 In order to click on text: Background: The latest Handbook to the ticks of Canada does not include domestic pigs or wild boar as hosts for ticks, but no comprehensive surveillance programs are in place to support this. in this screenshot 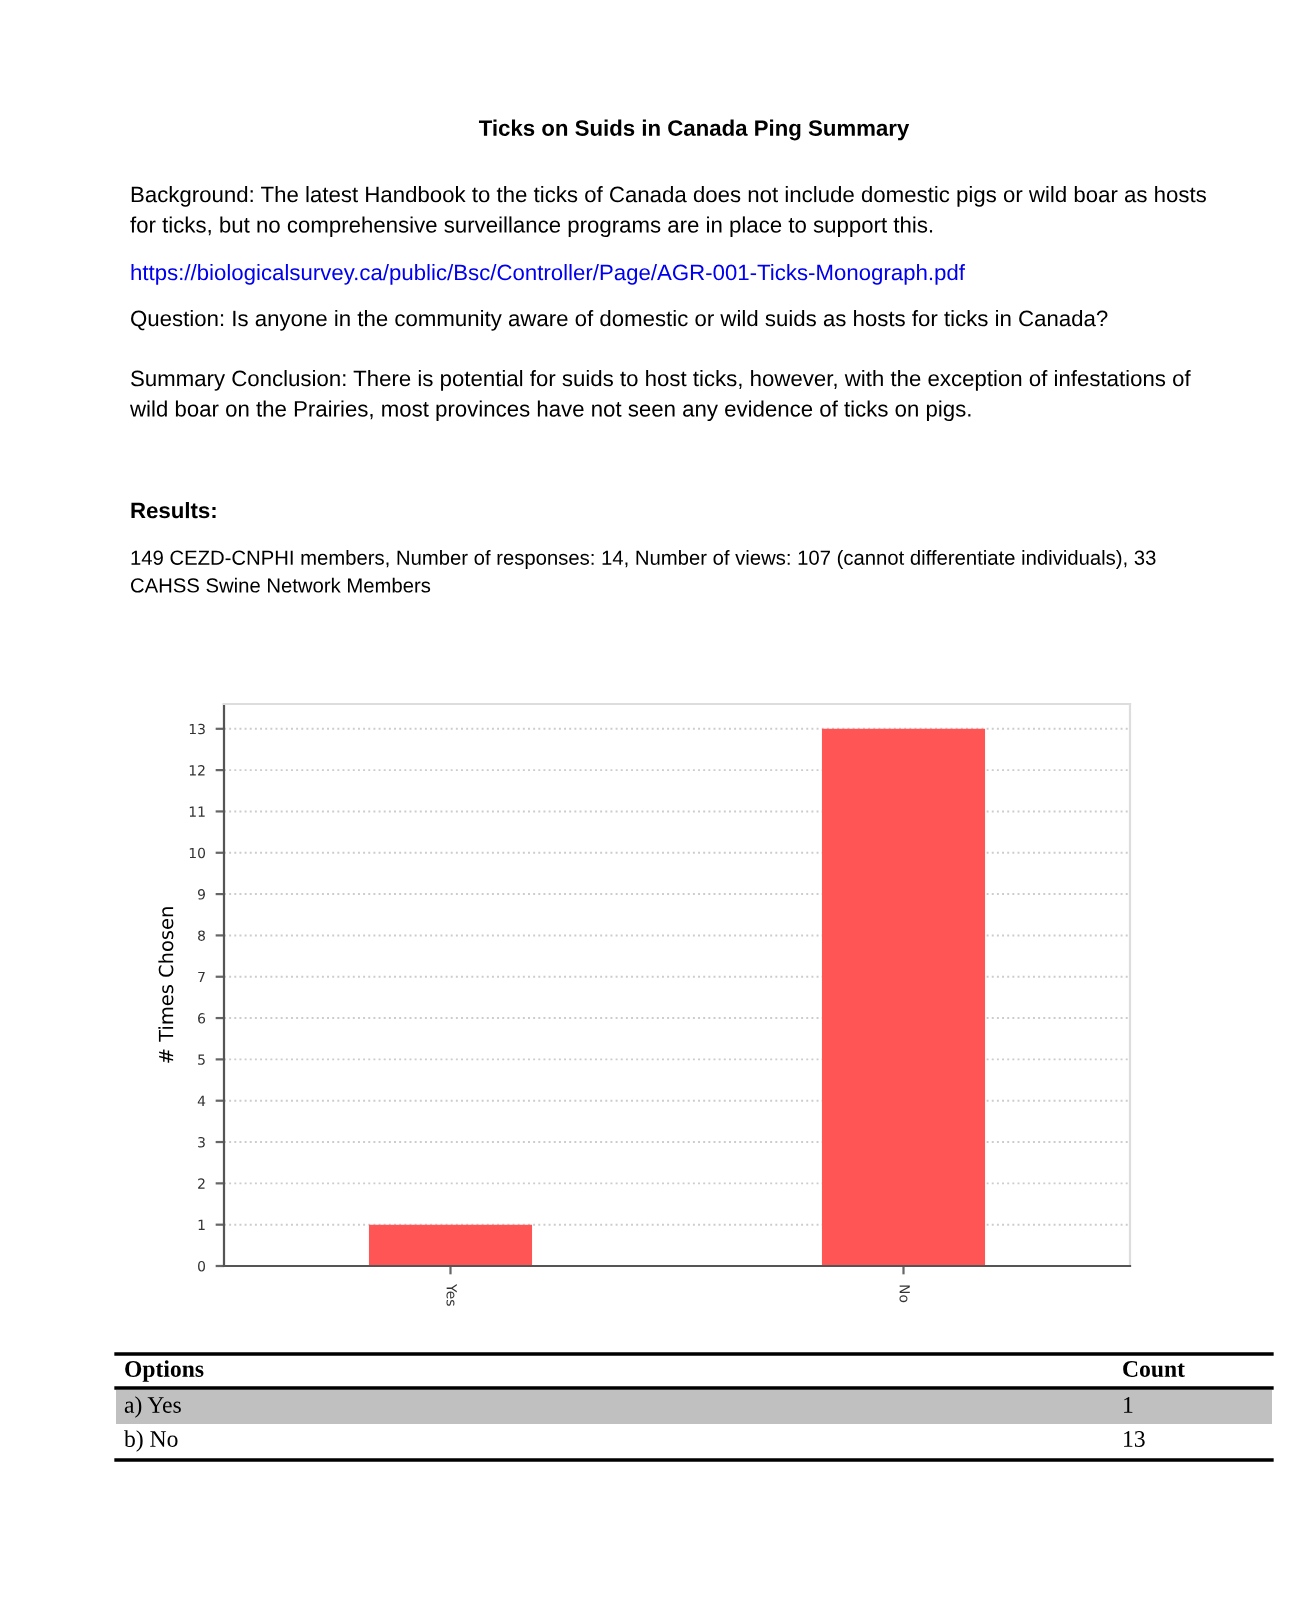, I will do `click(668, 212)`.